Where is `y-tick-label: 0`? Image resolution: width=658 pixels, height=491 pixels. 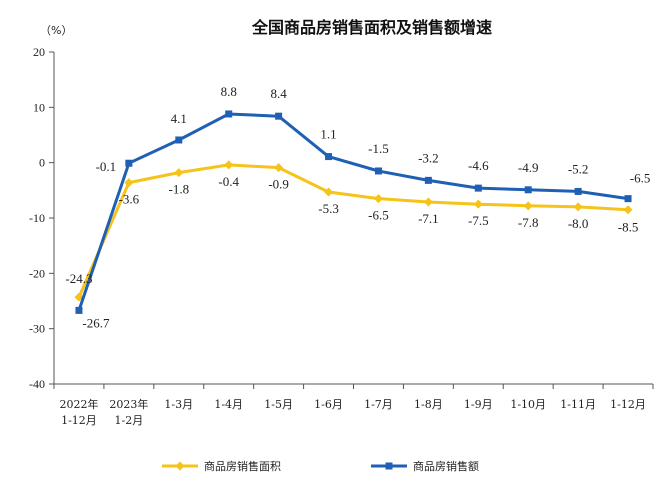 y-tick-label: 0 is located at coordinates (42, 163).